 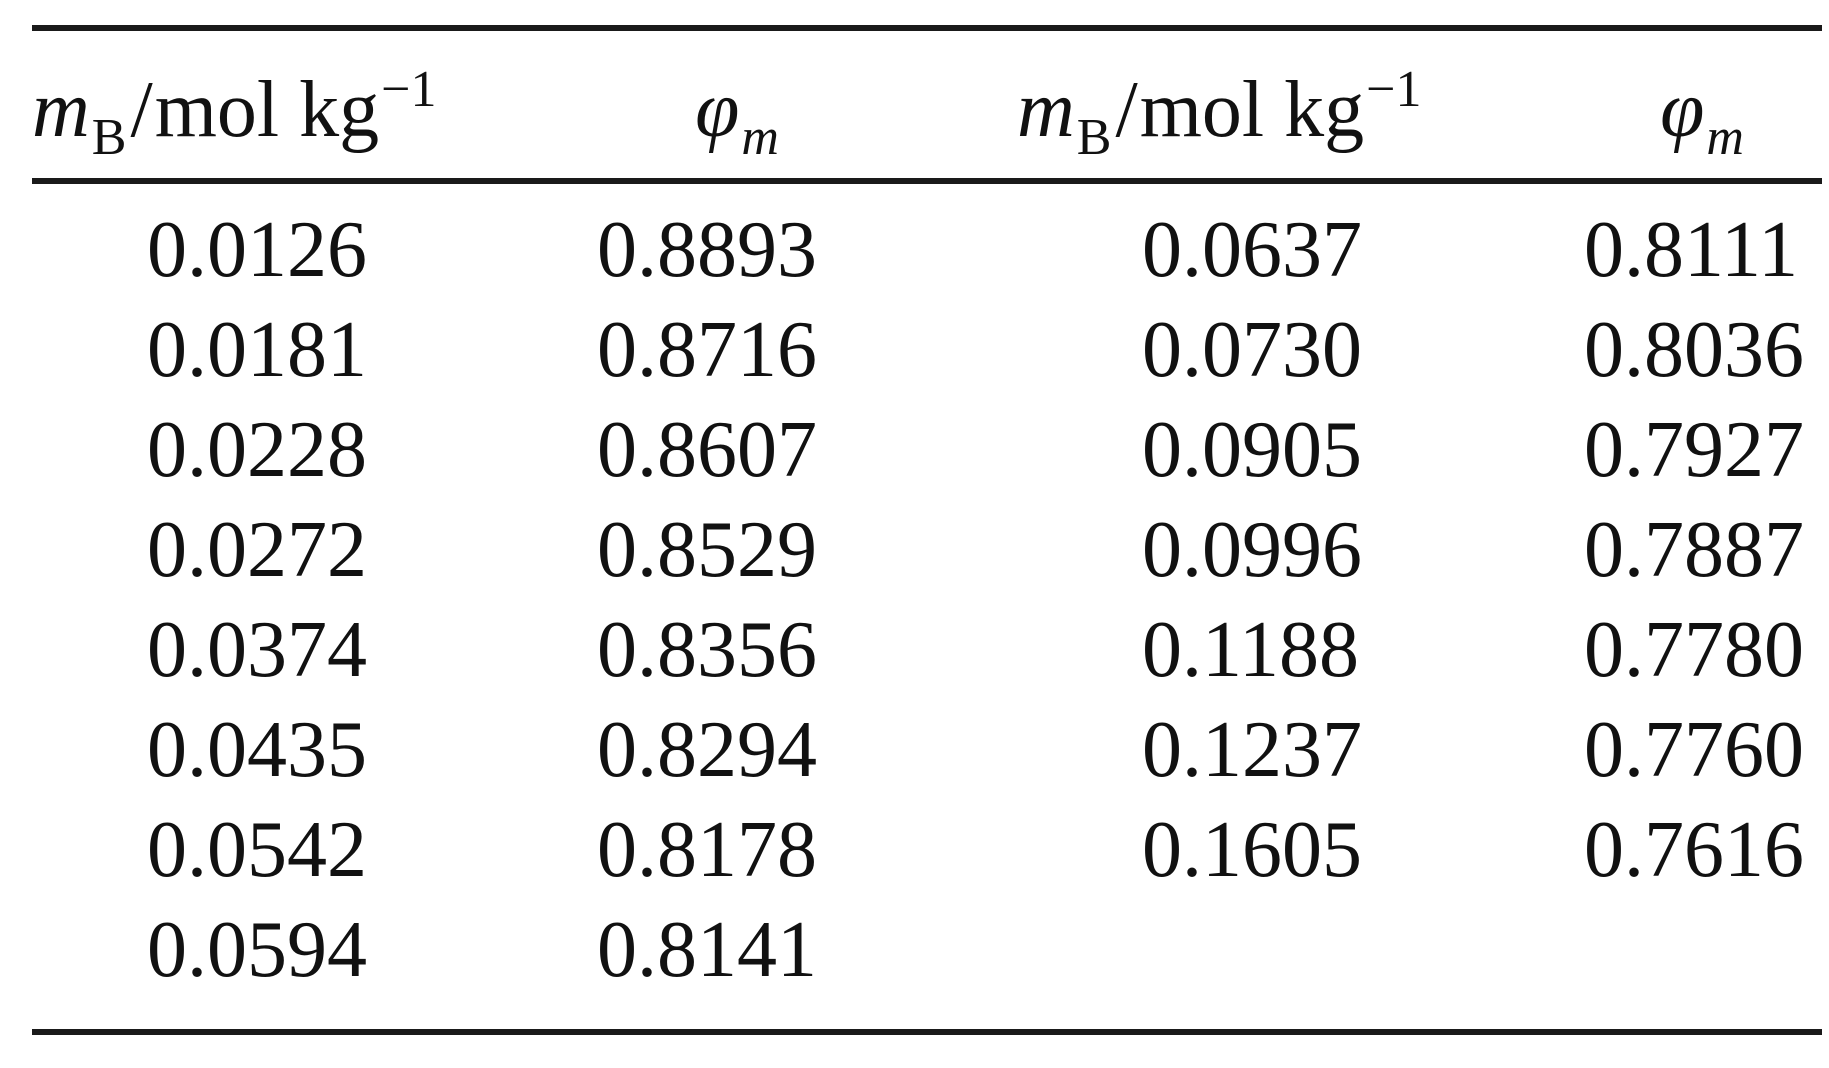 I want to click on bottom-rule, so click(x=927, y=1032).